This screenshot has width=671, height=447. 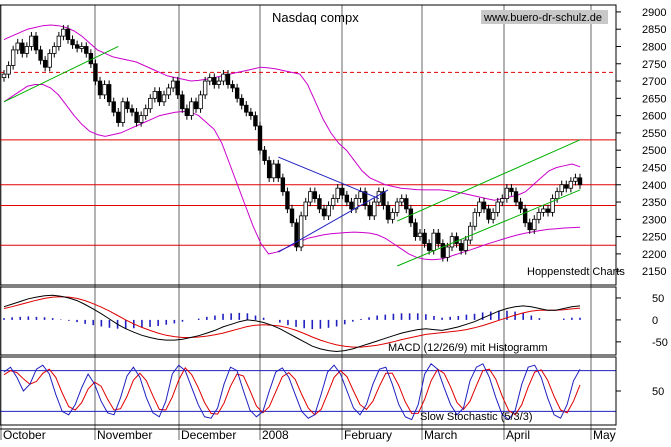 I want to click on source-label-box, so click(x=544, y=17).